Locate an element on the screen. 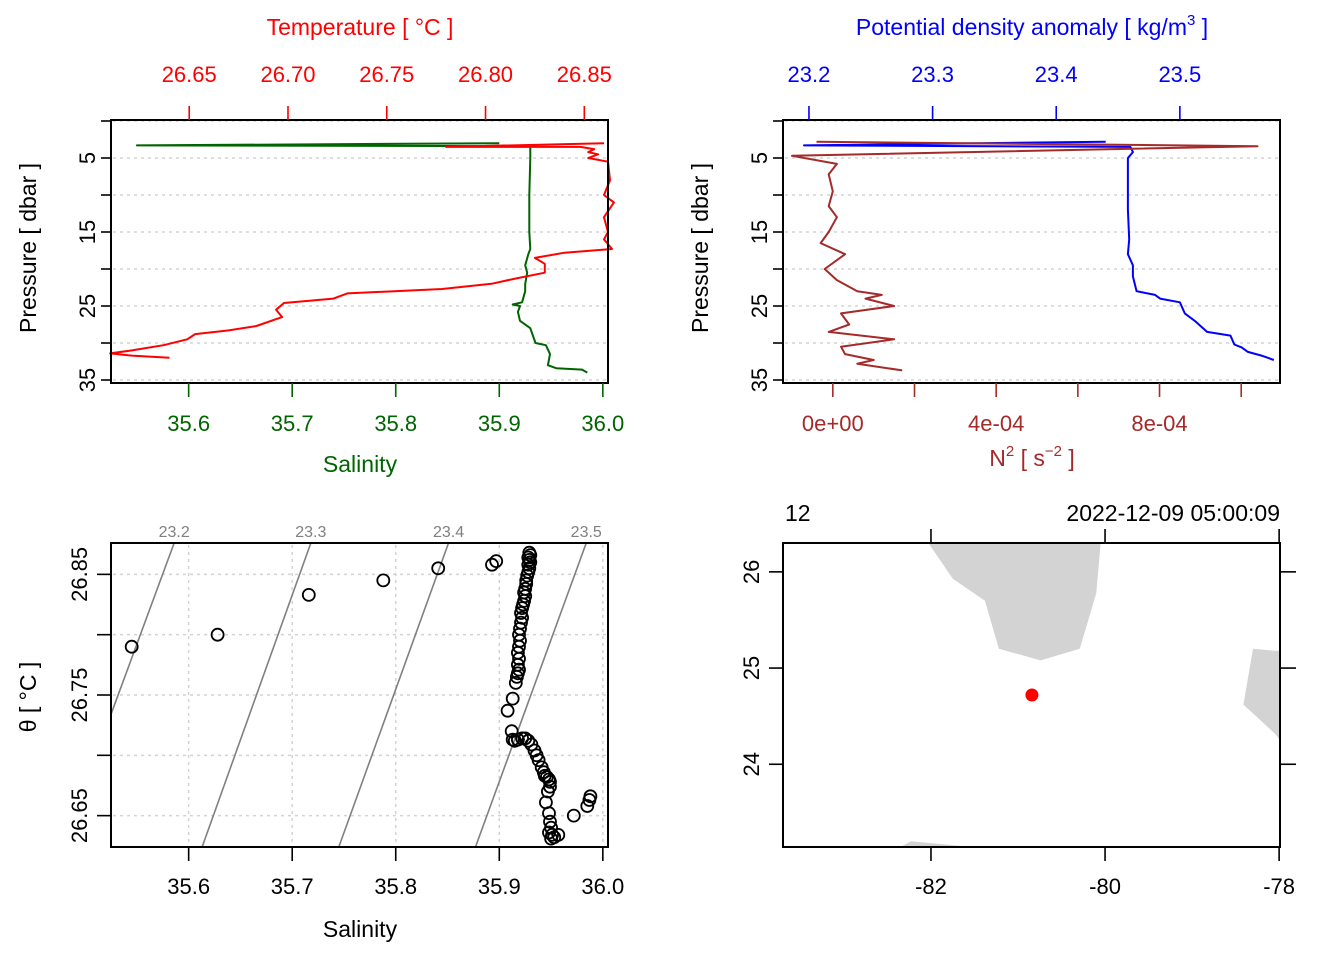 The image size is (1344, 960). p1-salinity-axis: 35.6 35.7 35.8 35.9 36.0 is located at coordinates (395, 409).